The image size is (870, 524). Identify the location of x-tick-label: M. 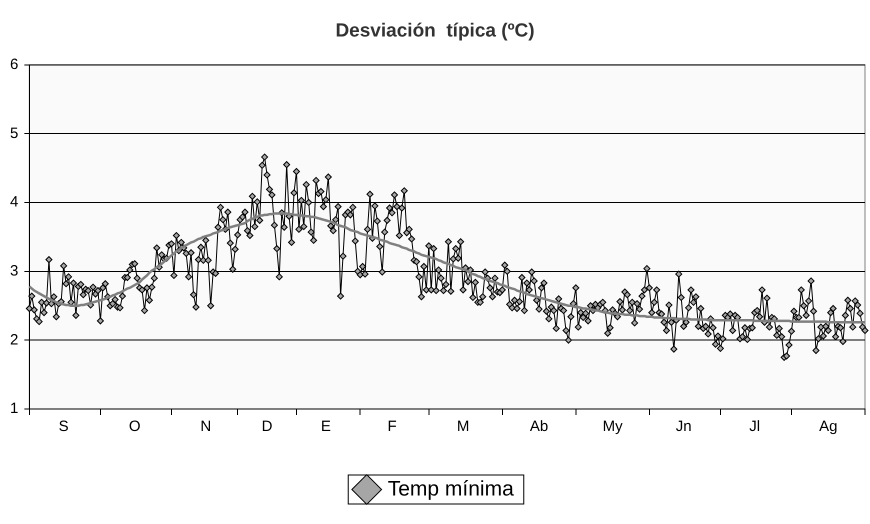
(463, 427).